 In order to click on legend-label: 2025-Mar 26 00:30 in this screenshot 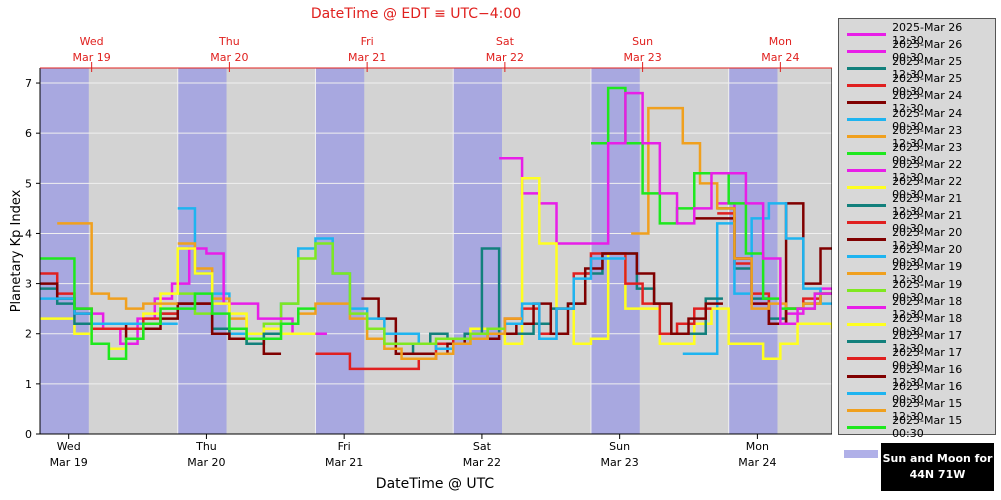, I will do `click(927, 51)`.